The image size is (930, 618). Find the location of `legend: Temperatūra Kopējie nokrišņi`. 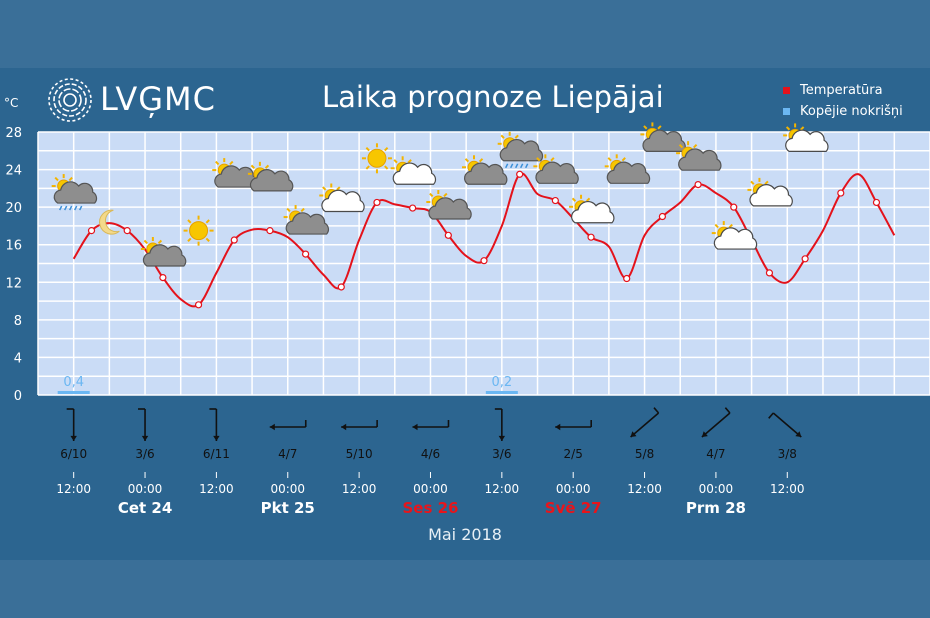

legend: Temperatūra Kopējie nokrišņi is located at coordinates (843, 101).